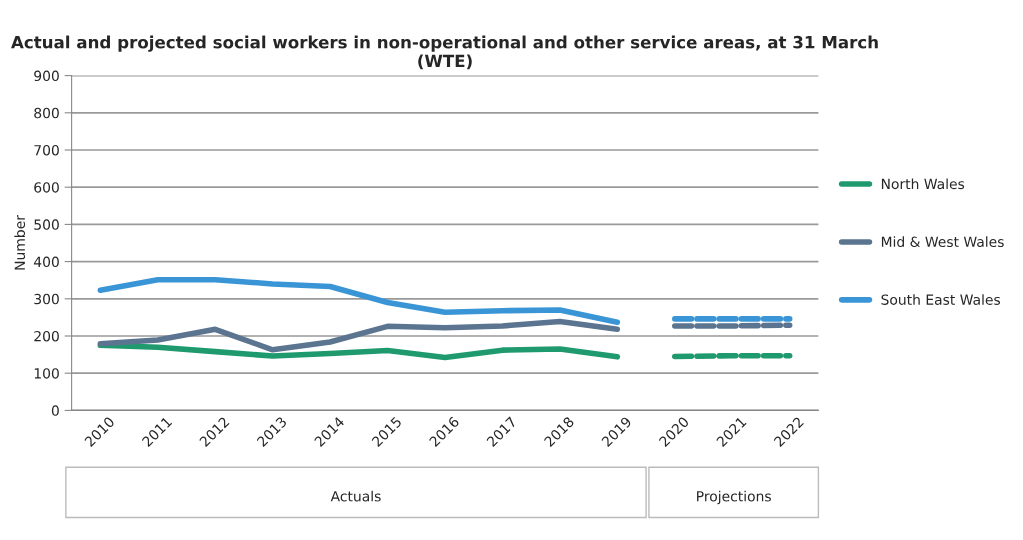 This screenshot has width=1023, height=540. What do you see at coordinates (20, 242) in the screenshot?
I see `y-axis-title: Number` at bounding box center [20, 242].